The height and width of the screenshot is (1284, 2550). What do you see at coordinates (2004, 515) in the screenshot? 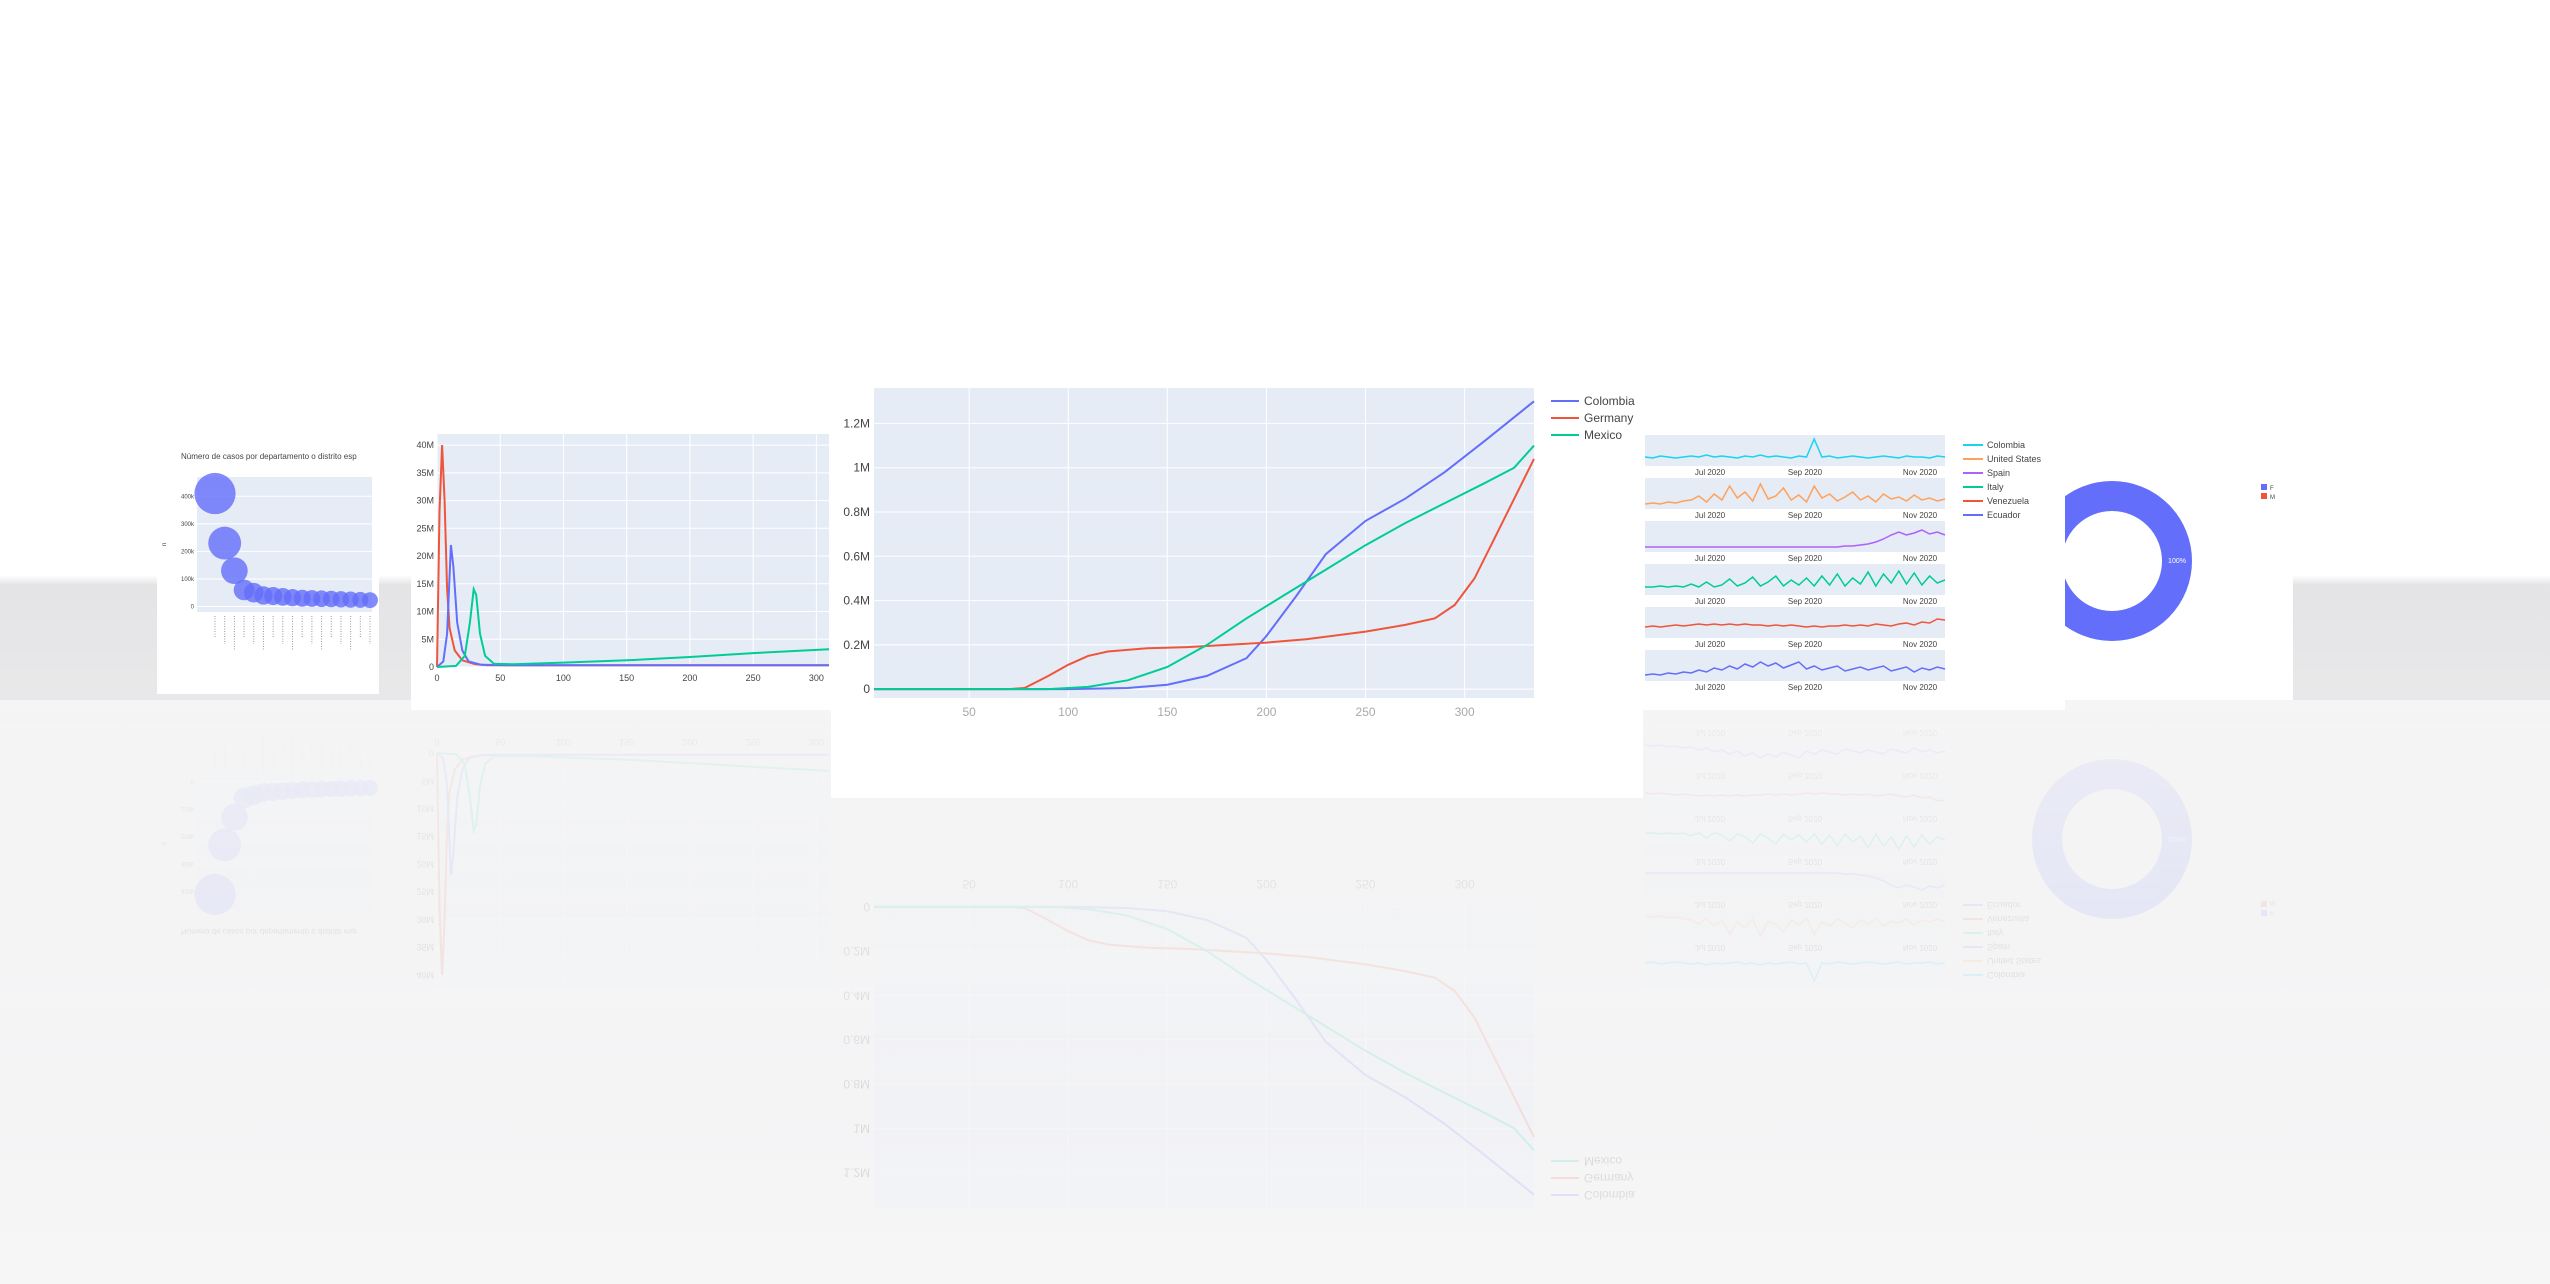
I see `daily-legend-label: Ecuador` at bounding box center [2004, 515].